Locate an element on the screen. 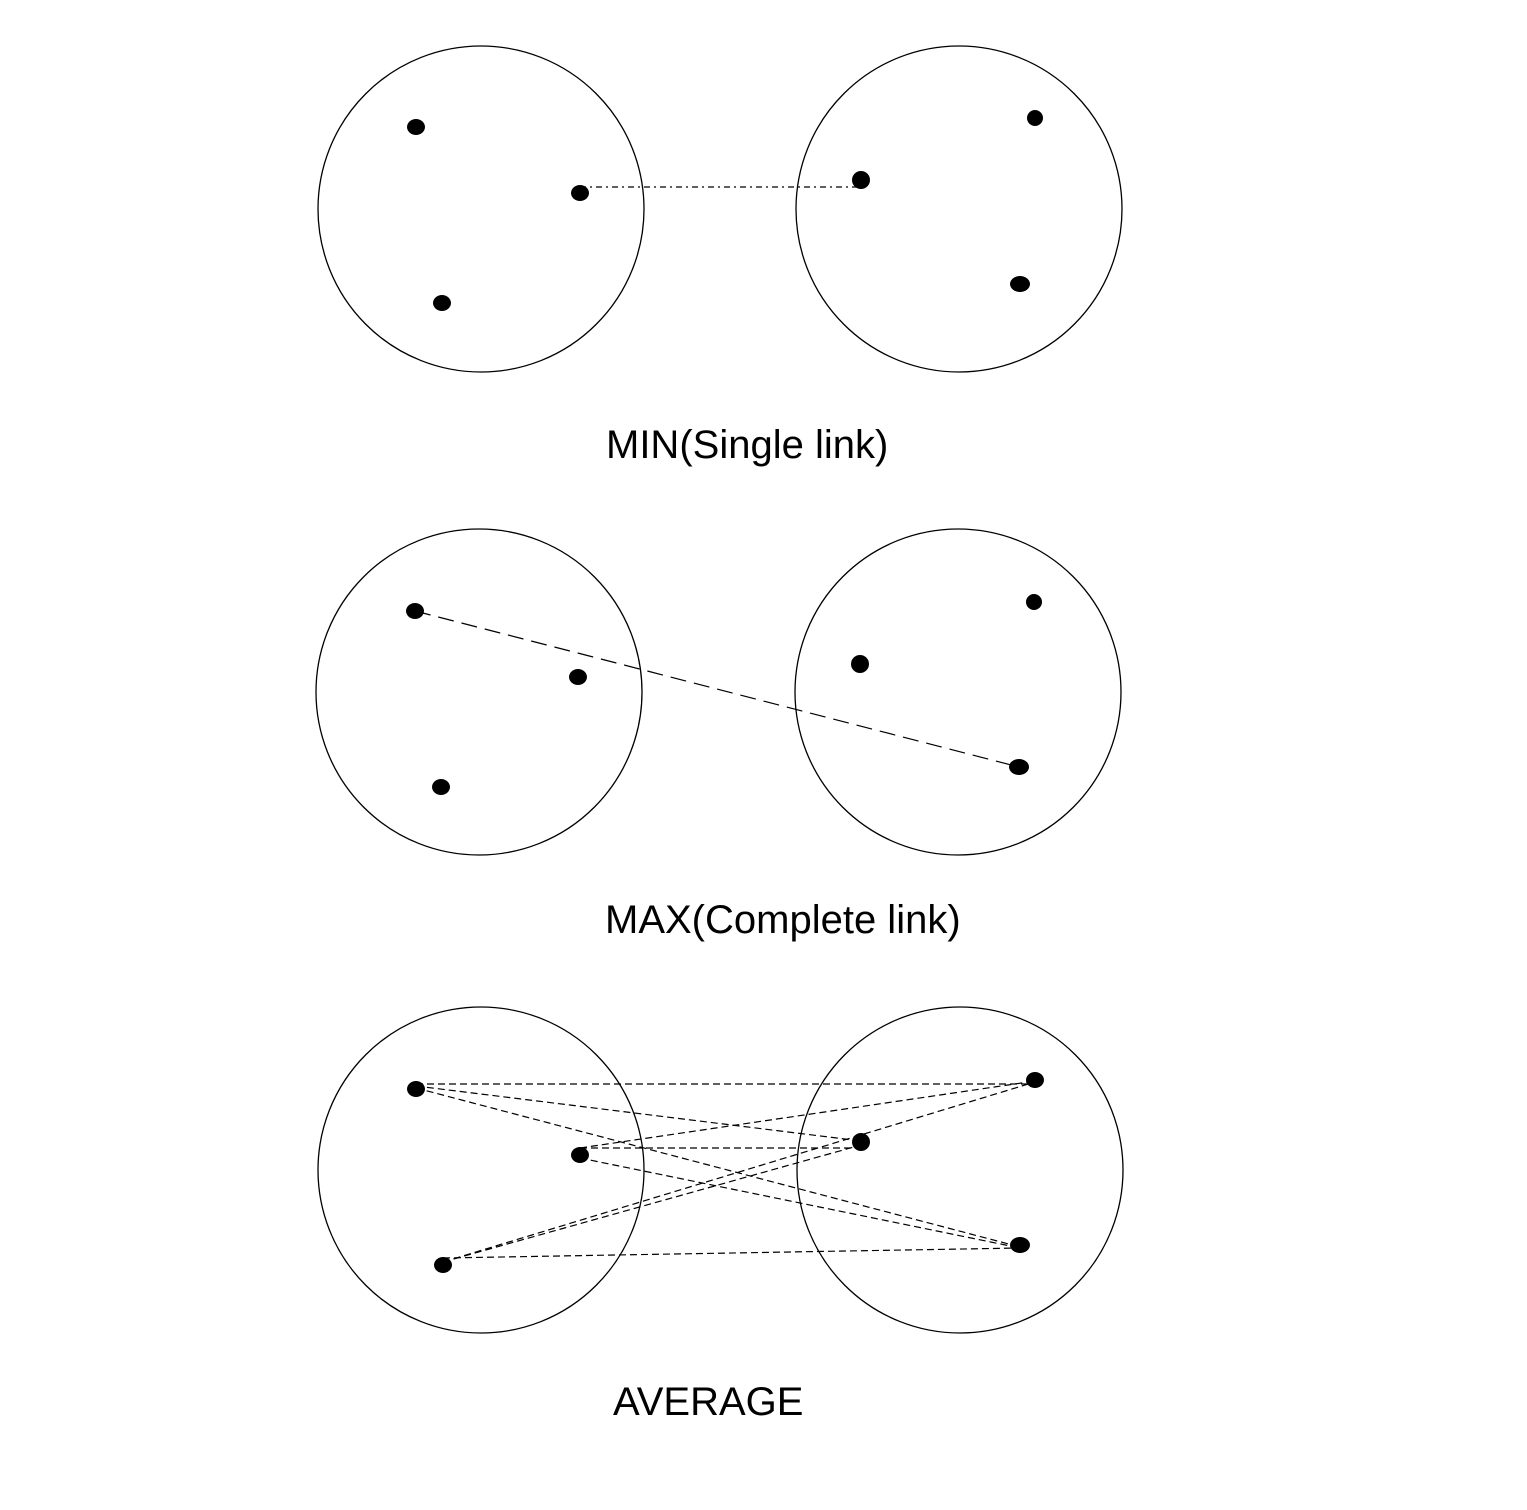 The image size is (1527, 1510). caption-max-complete-link: MAX(Complete link) is located at coordinates (783, 920).